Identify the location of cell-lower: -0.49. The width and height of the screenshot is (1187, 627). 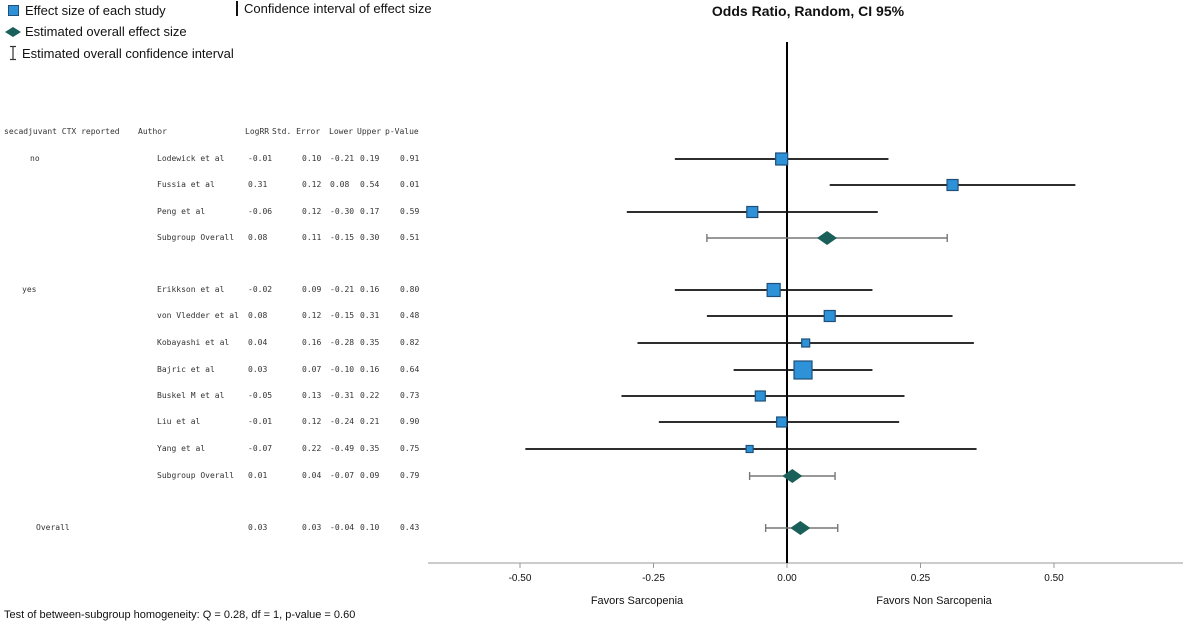
(342, 448).